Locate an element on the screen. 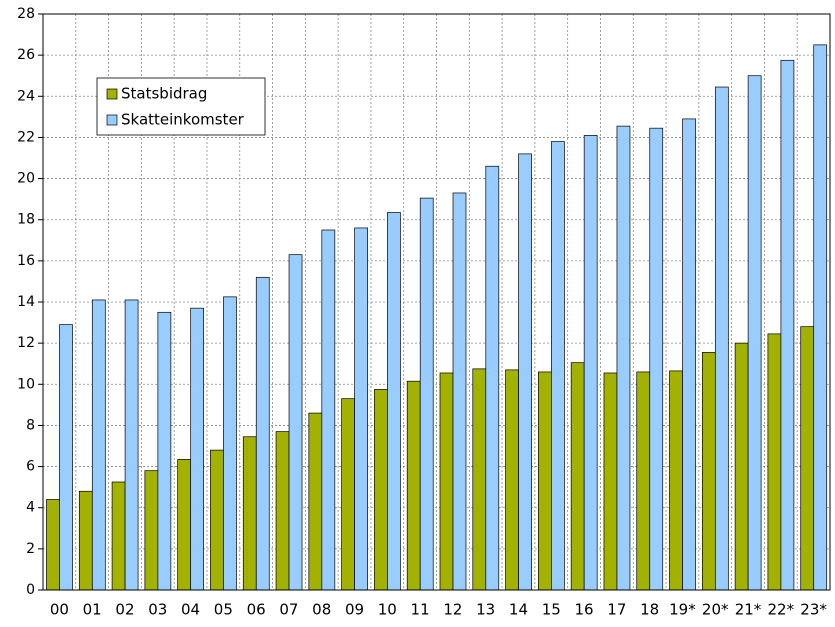 The width and height of the screenshot is (835, 627). x-tick-label: 14 is located at coordinates (518, 610).